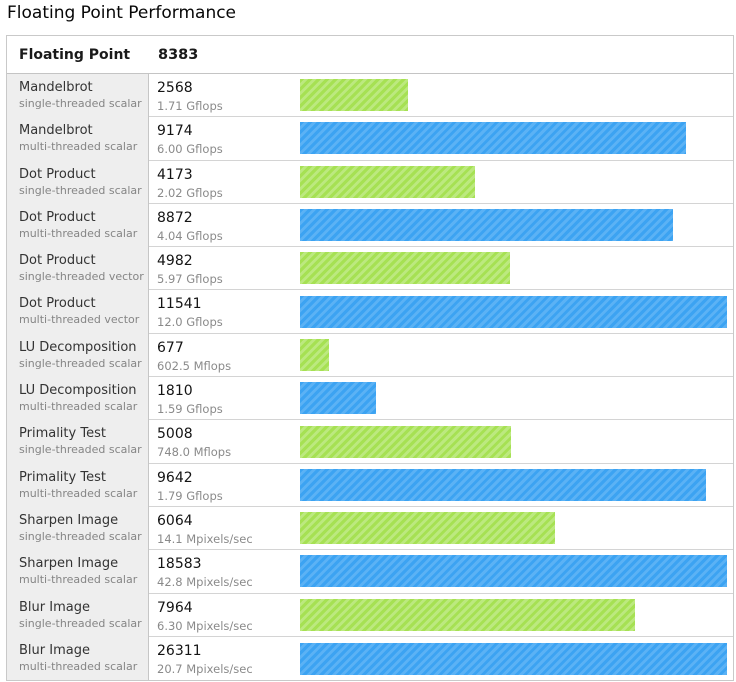 The height and width of the screenshot is (682, 736). Describe the element at coordinates (175, 607) in the screenshot. I see `workload-score: 7964` at that location.